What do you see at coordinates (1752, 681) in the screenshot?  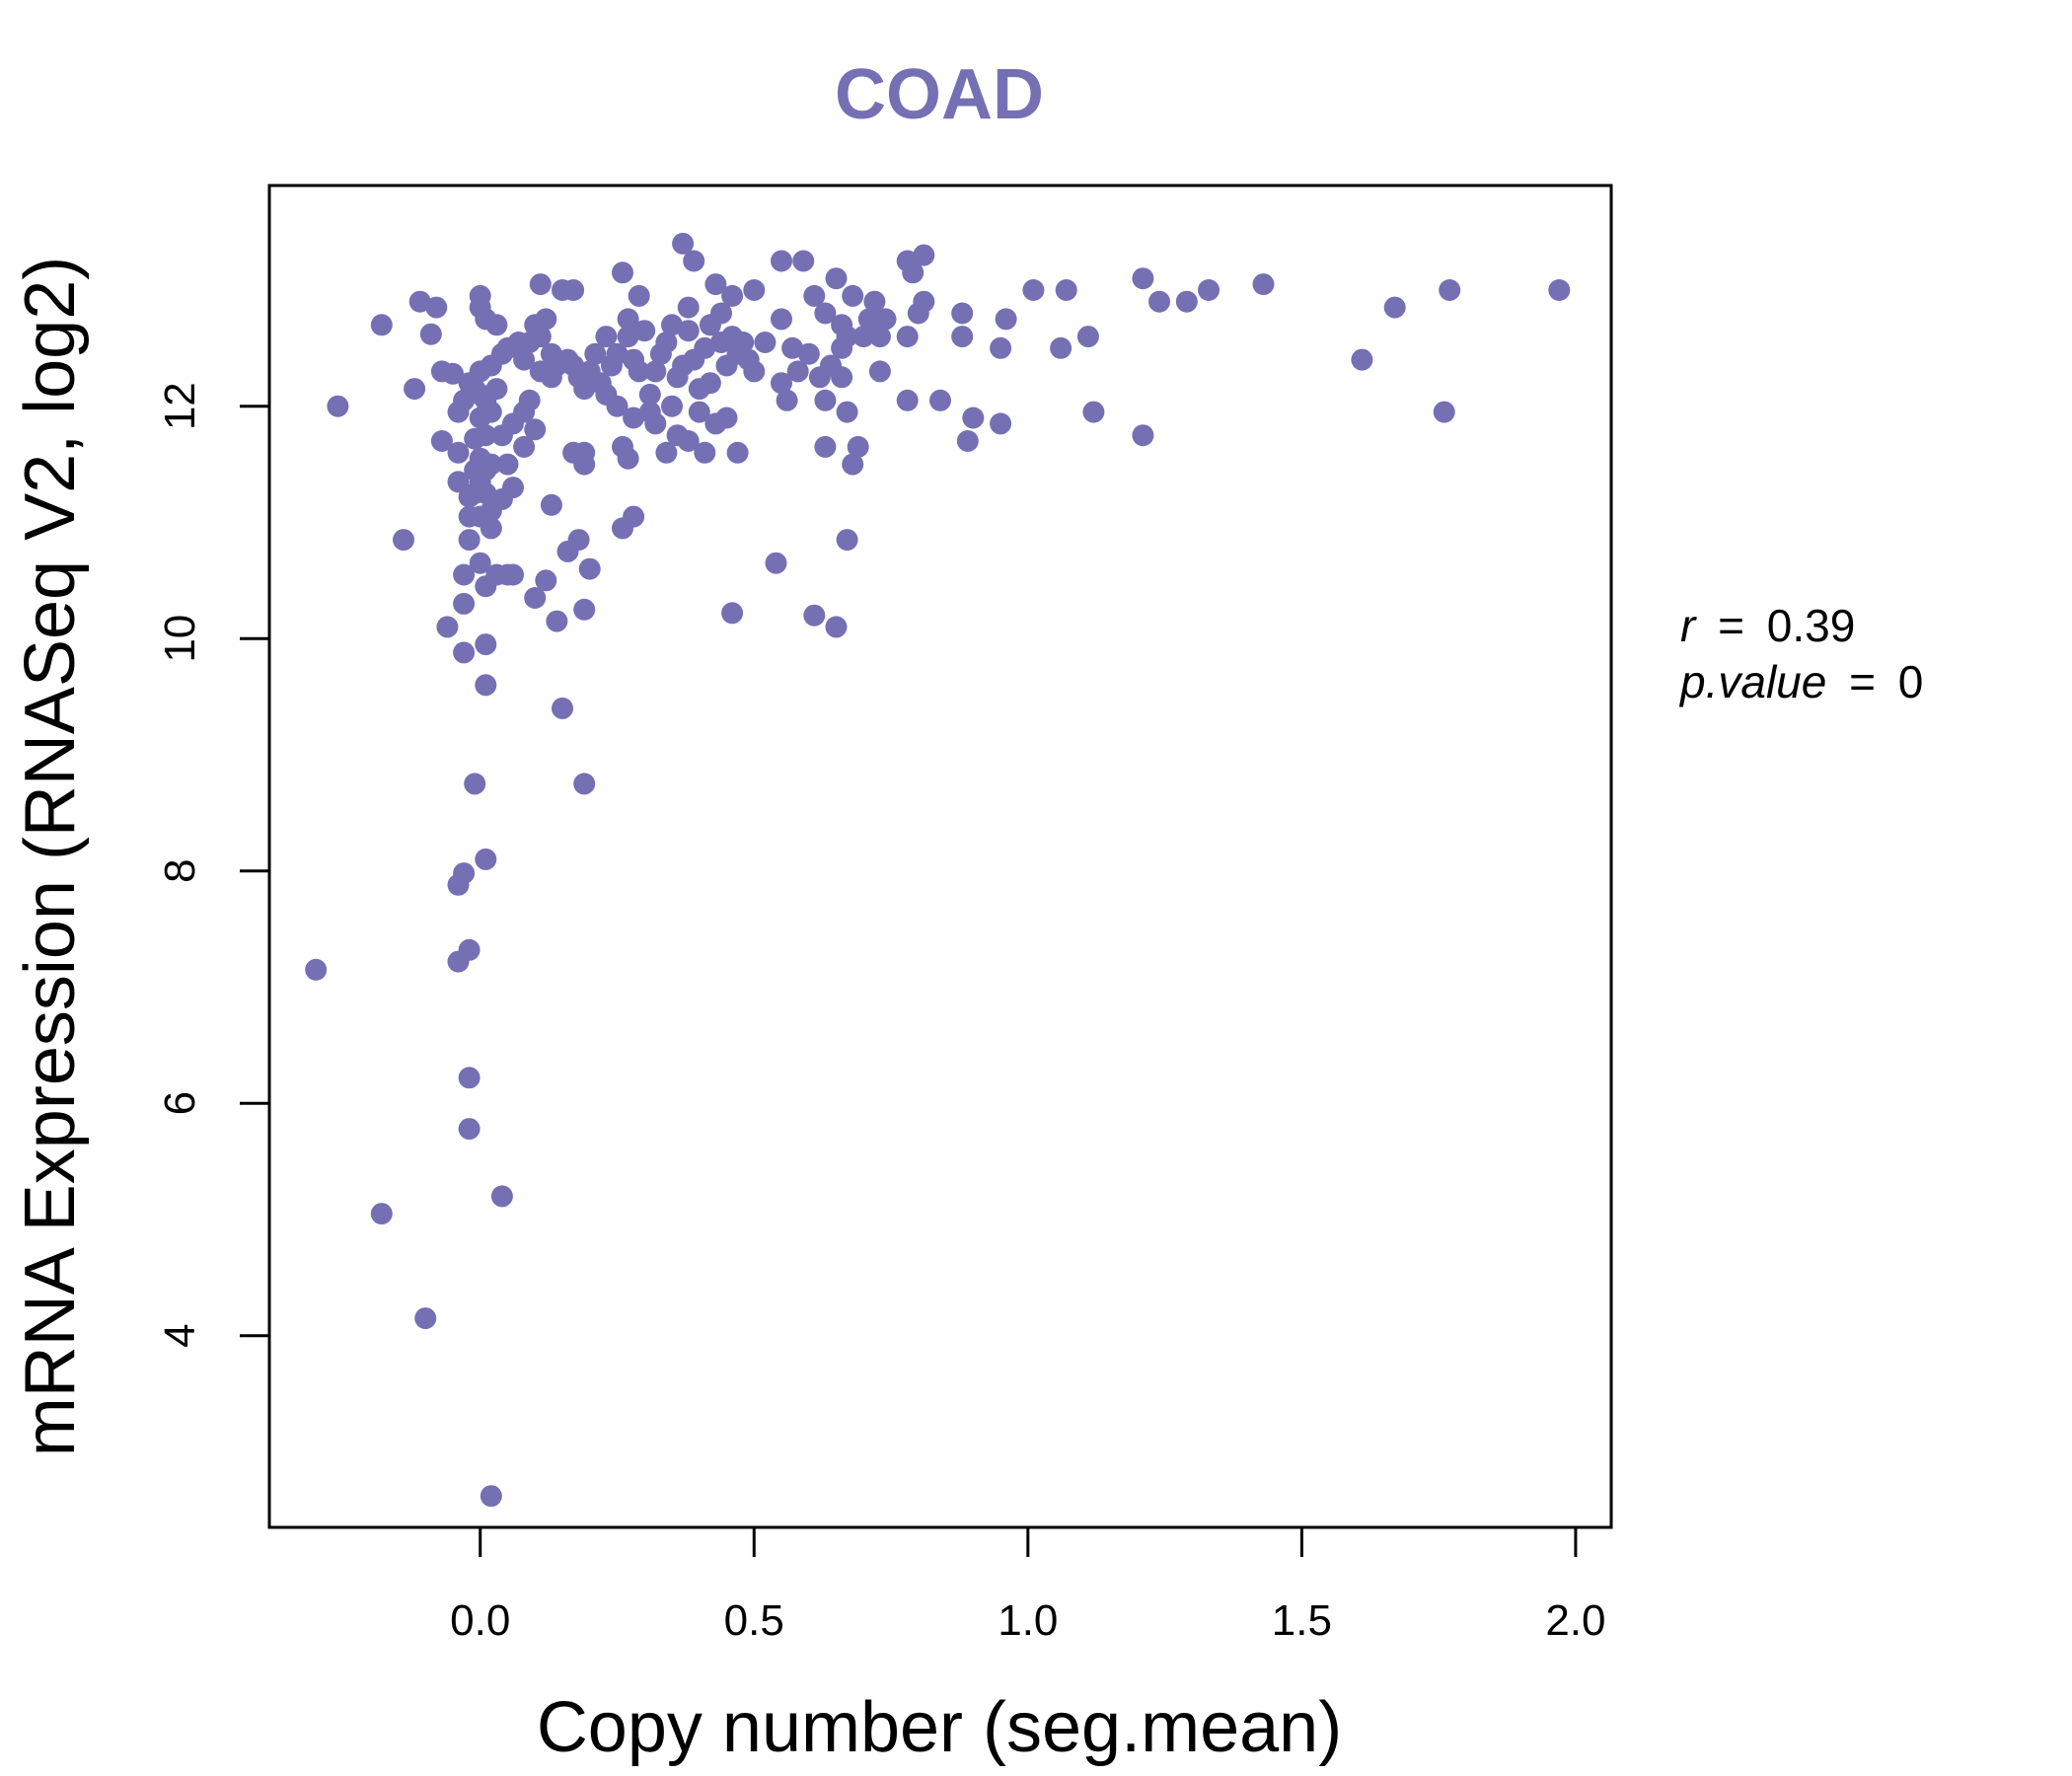 I see `p-label: p.value` at bounding box center [1752, 681].